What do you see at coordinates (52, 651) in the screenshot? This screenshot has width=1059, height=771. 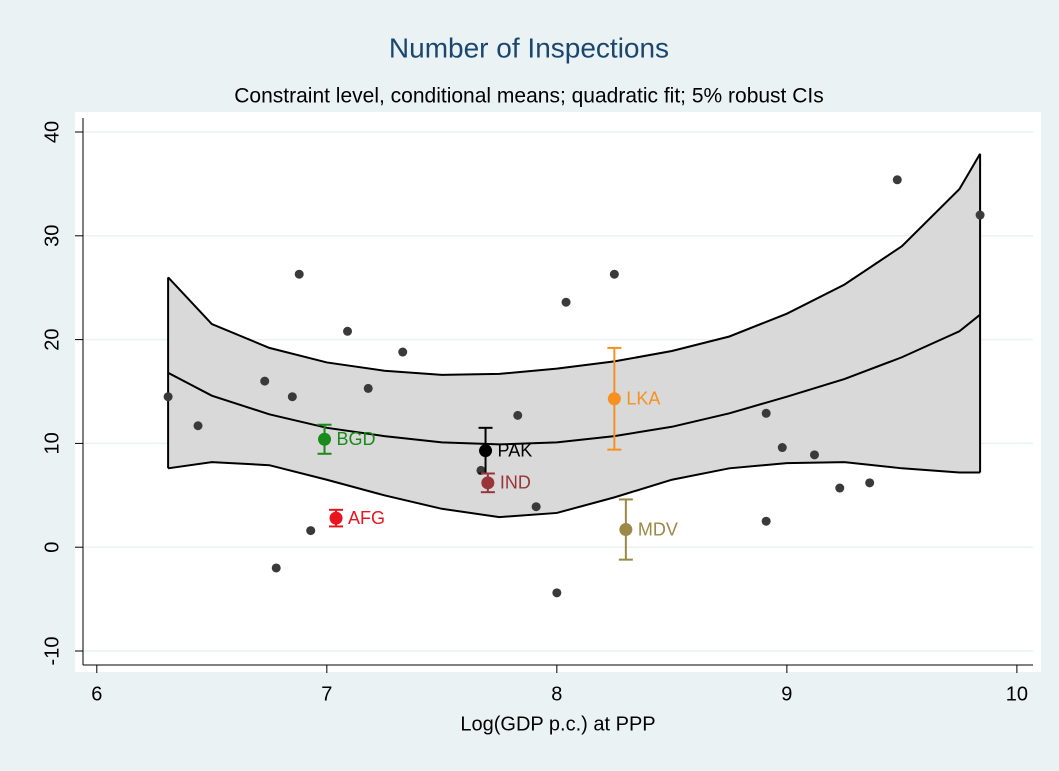 I see `y-tick-label: -10` at bounding box center [52, 651].